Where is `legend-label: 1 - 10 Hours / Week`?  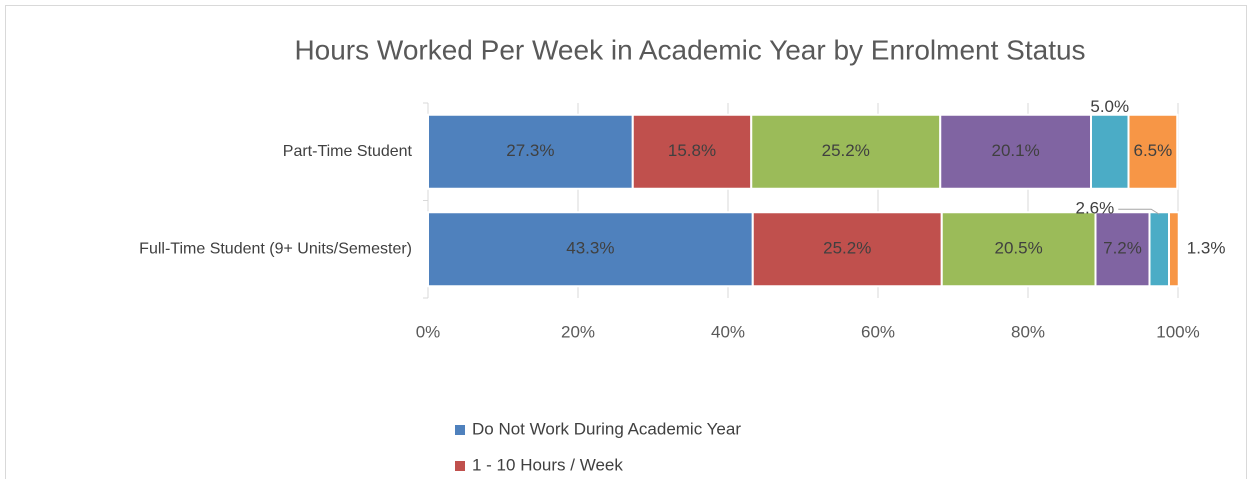
legend-label: 1 - 10 Hours / Week is located at coordinates (547, 464).